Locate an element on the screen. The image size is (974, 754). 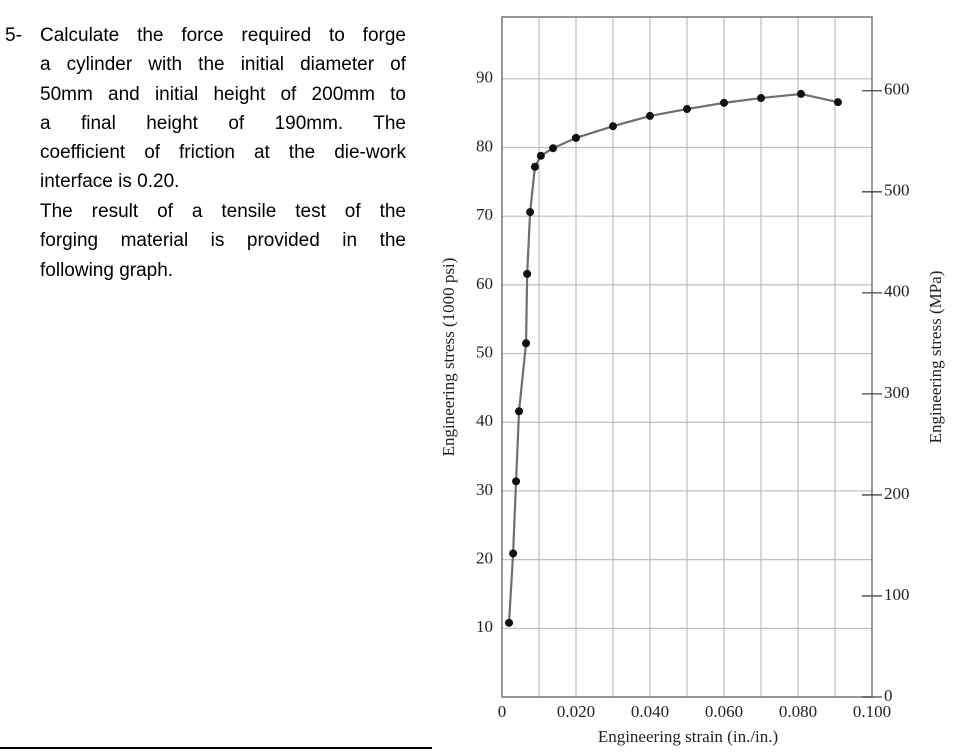
text-line: coefficient of friction at the die-work is located at coordinates (223, 153).